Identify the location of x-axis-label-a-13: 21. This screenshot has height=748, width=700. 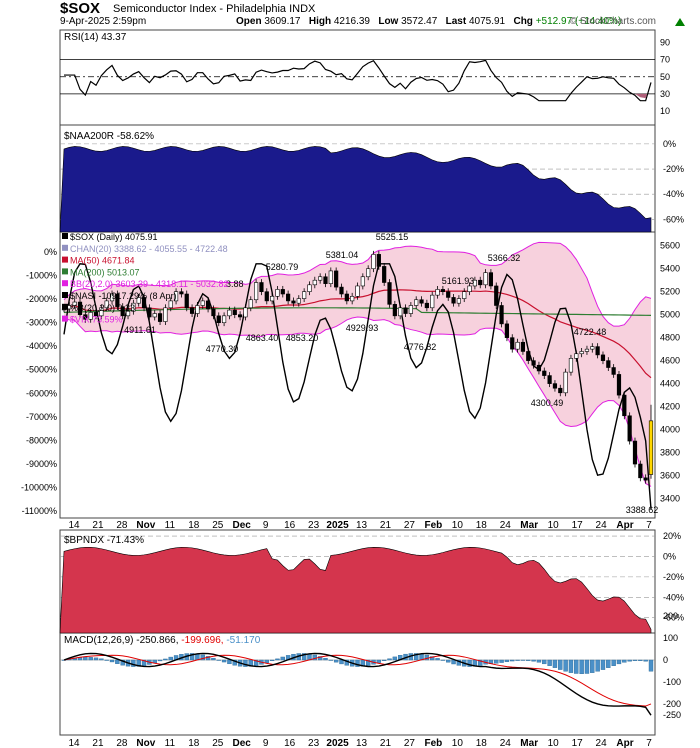
(386, 525).